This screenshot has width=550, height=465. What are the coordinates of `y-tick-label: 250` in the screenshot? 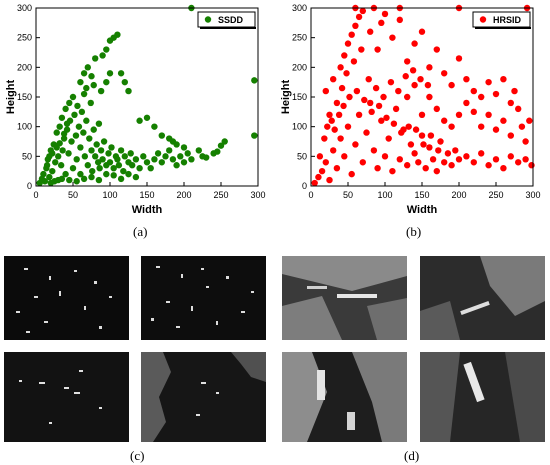 It's located at (24, 38).